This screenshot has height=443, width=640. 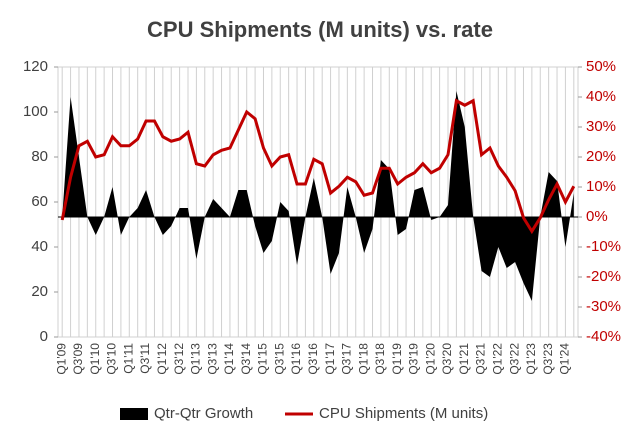 What do you see at coordinates (601, 66) in the screenshot?
I see `y2-tick-label: 50%` at bounding box center [601, 66].